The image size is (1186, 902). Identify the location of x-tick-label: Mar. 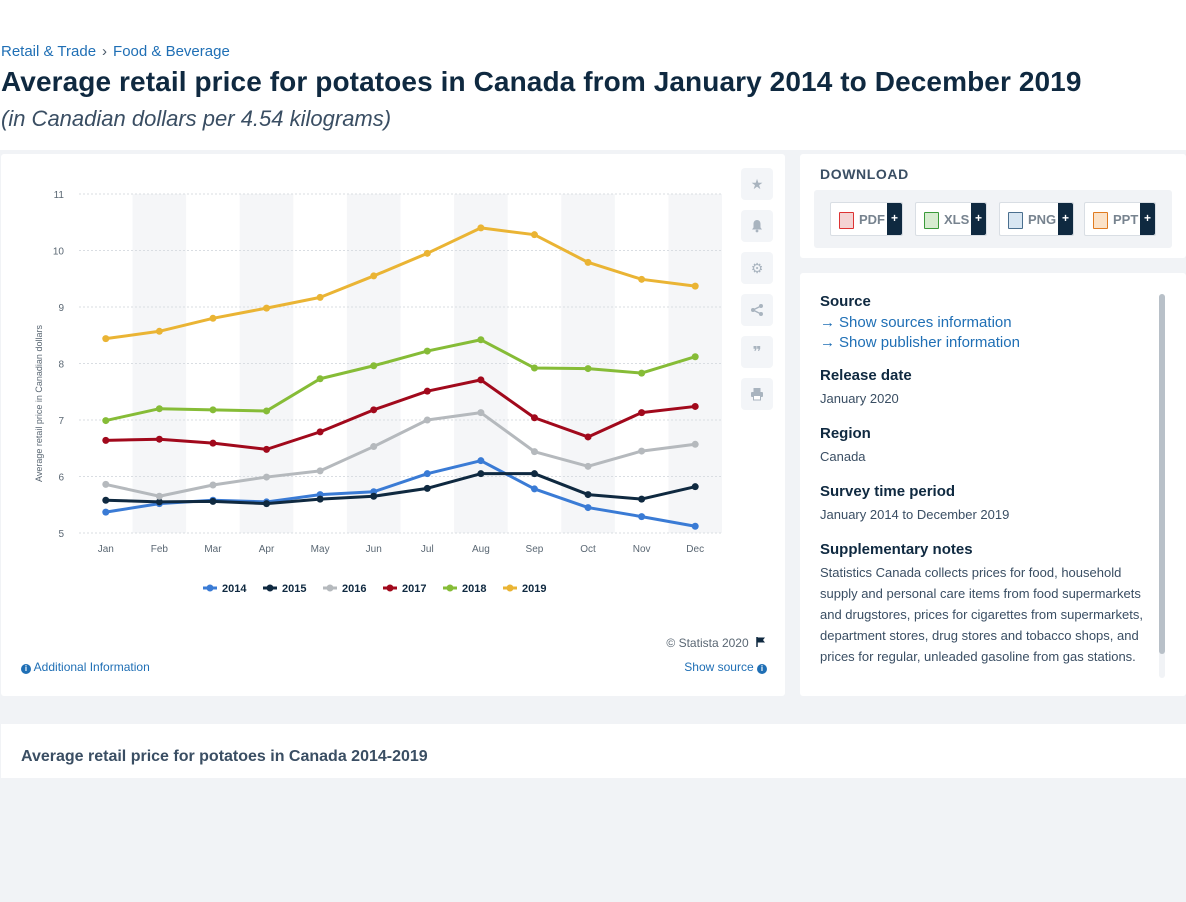
(213, 549).